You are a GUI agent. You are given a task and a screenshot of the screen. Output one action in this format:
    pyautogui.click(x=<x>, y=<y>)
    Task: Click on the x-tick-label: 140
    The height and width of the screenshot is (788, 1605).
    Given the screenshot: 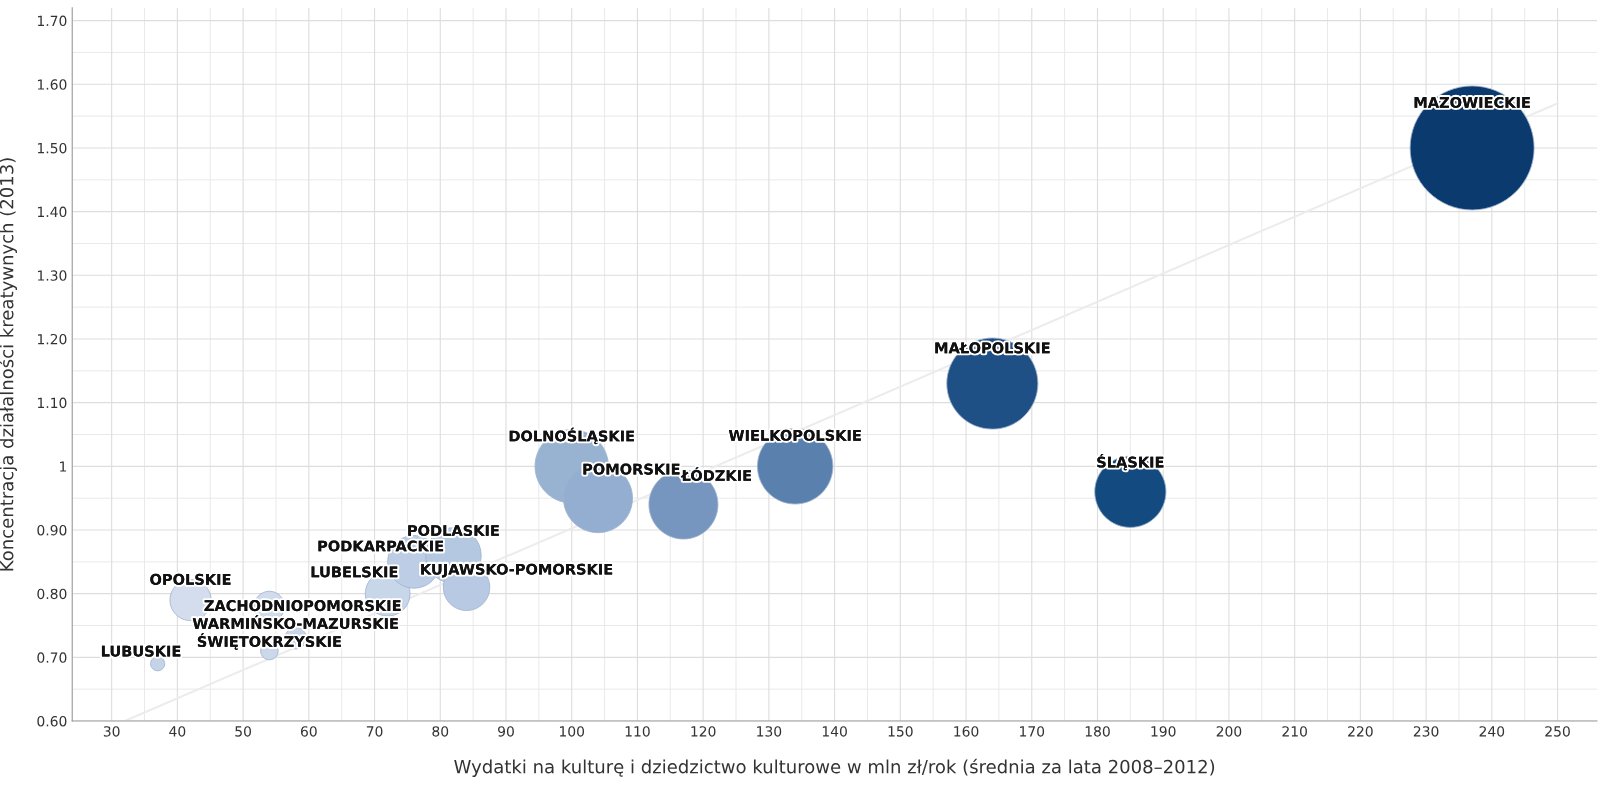 What is the action you would take?
    pyautogui.click(x=834, y=731)
    